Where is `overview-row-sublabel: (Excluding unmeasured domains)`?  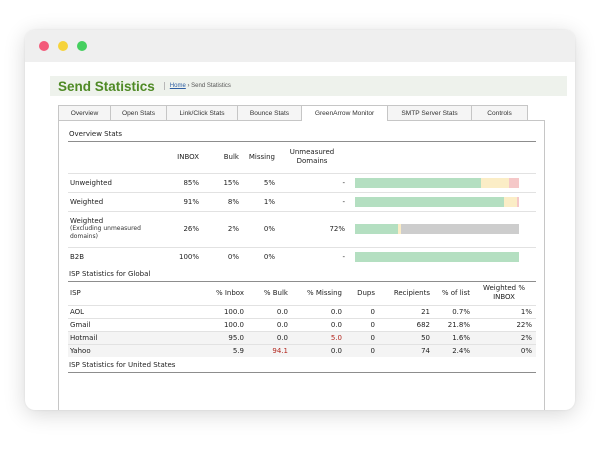
overview-row-sublabel: (Excluding unmeasured domains) is located at coordinates (105, 232).